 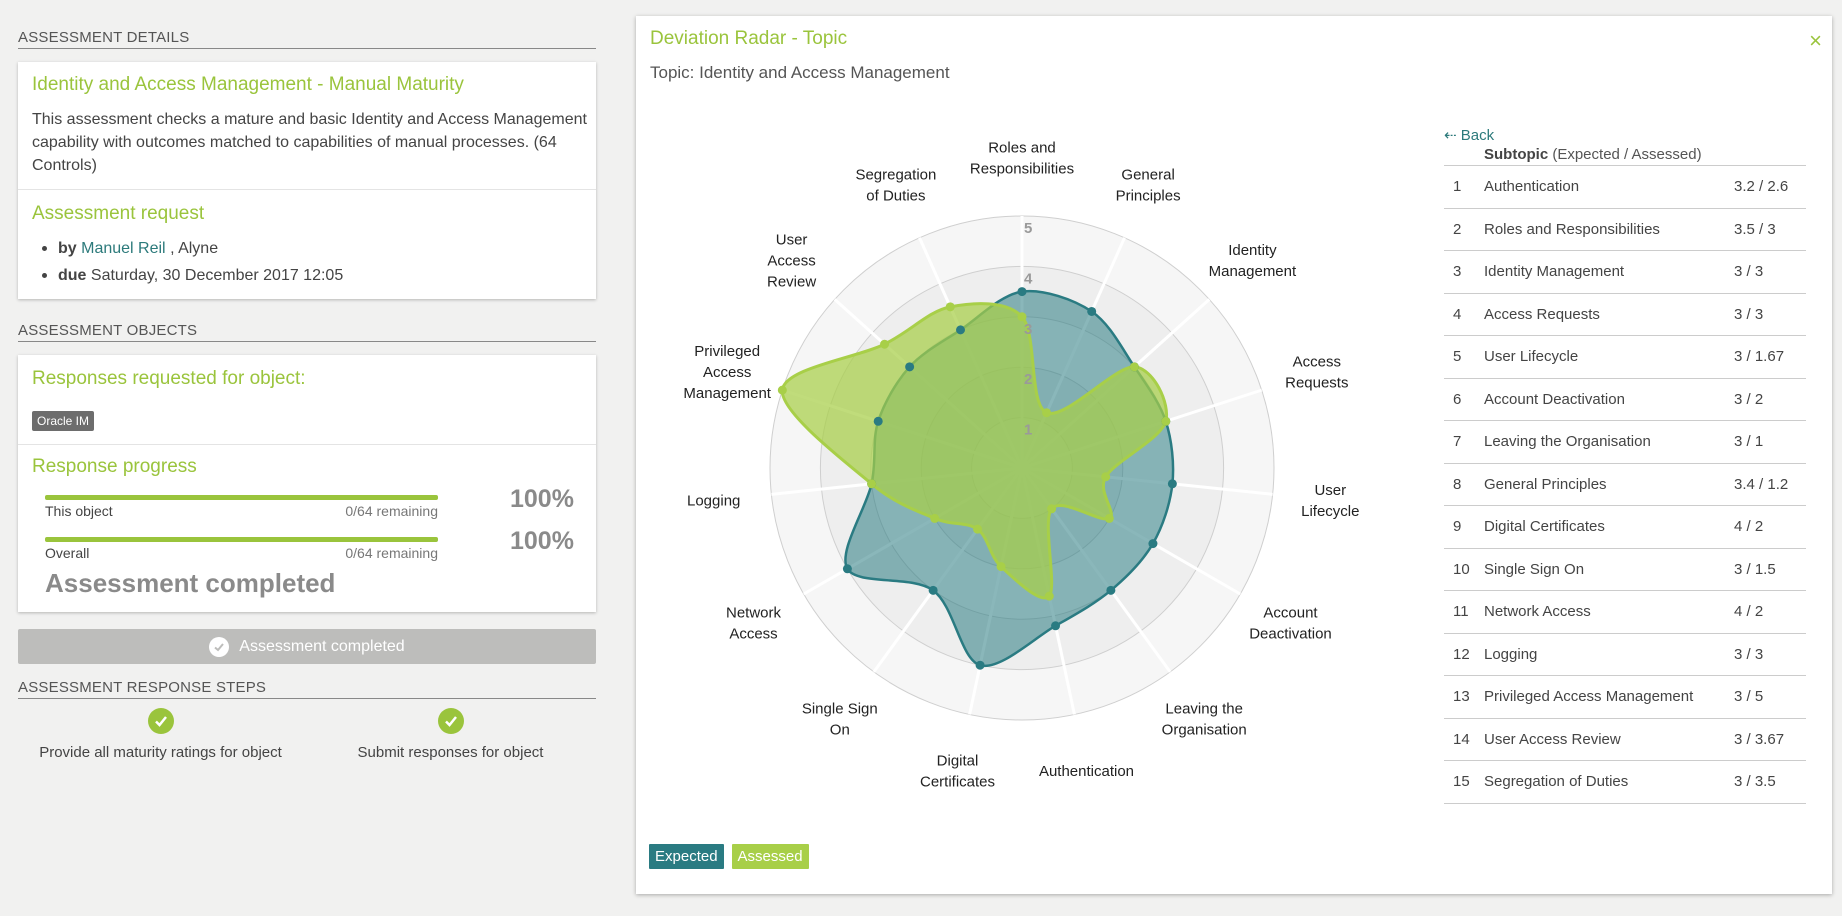 What do you see at coordinates (542, 499) in the screenshot?
I see `this-object-percent: 100%` at bounding box center [542, 499].